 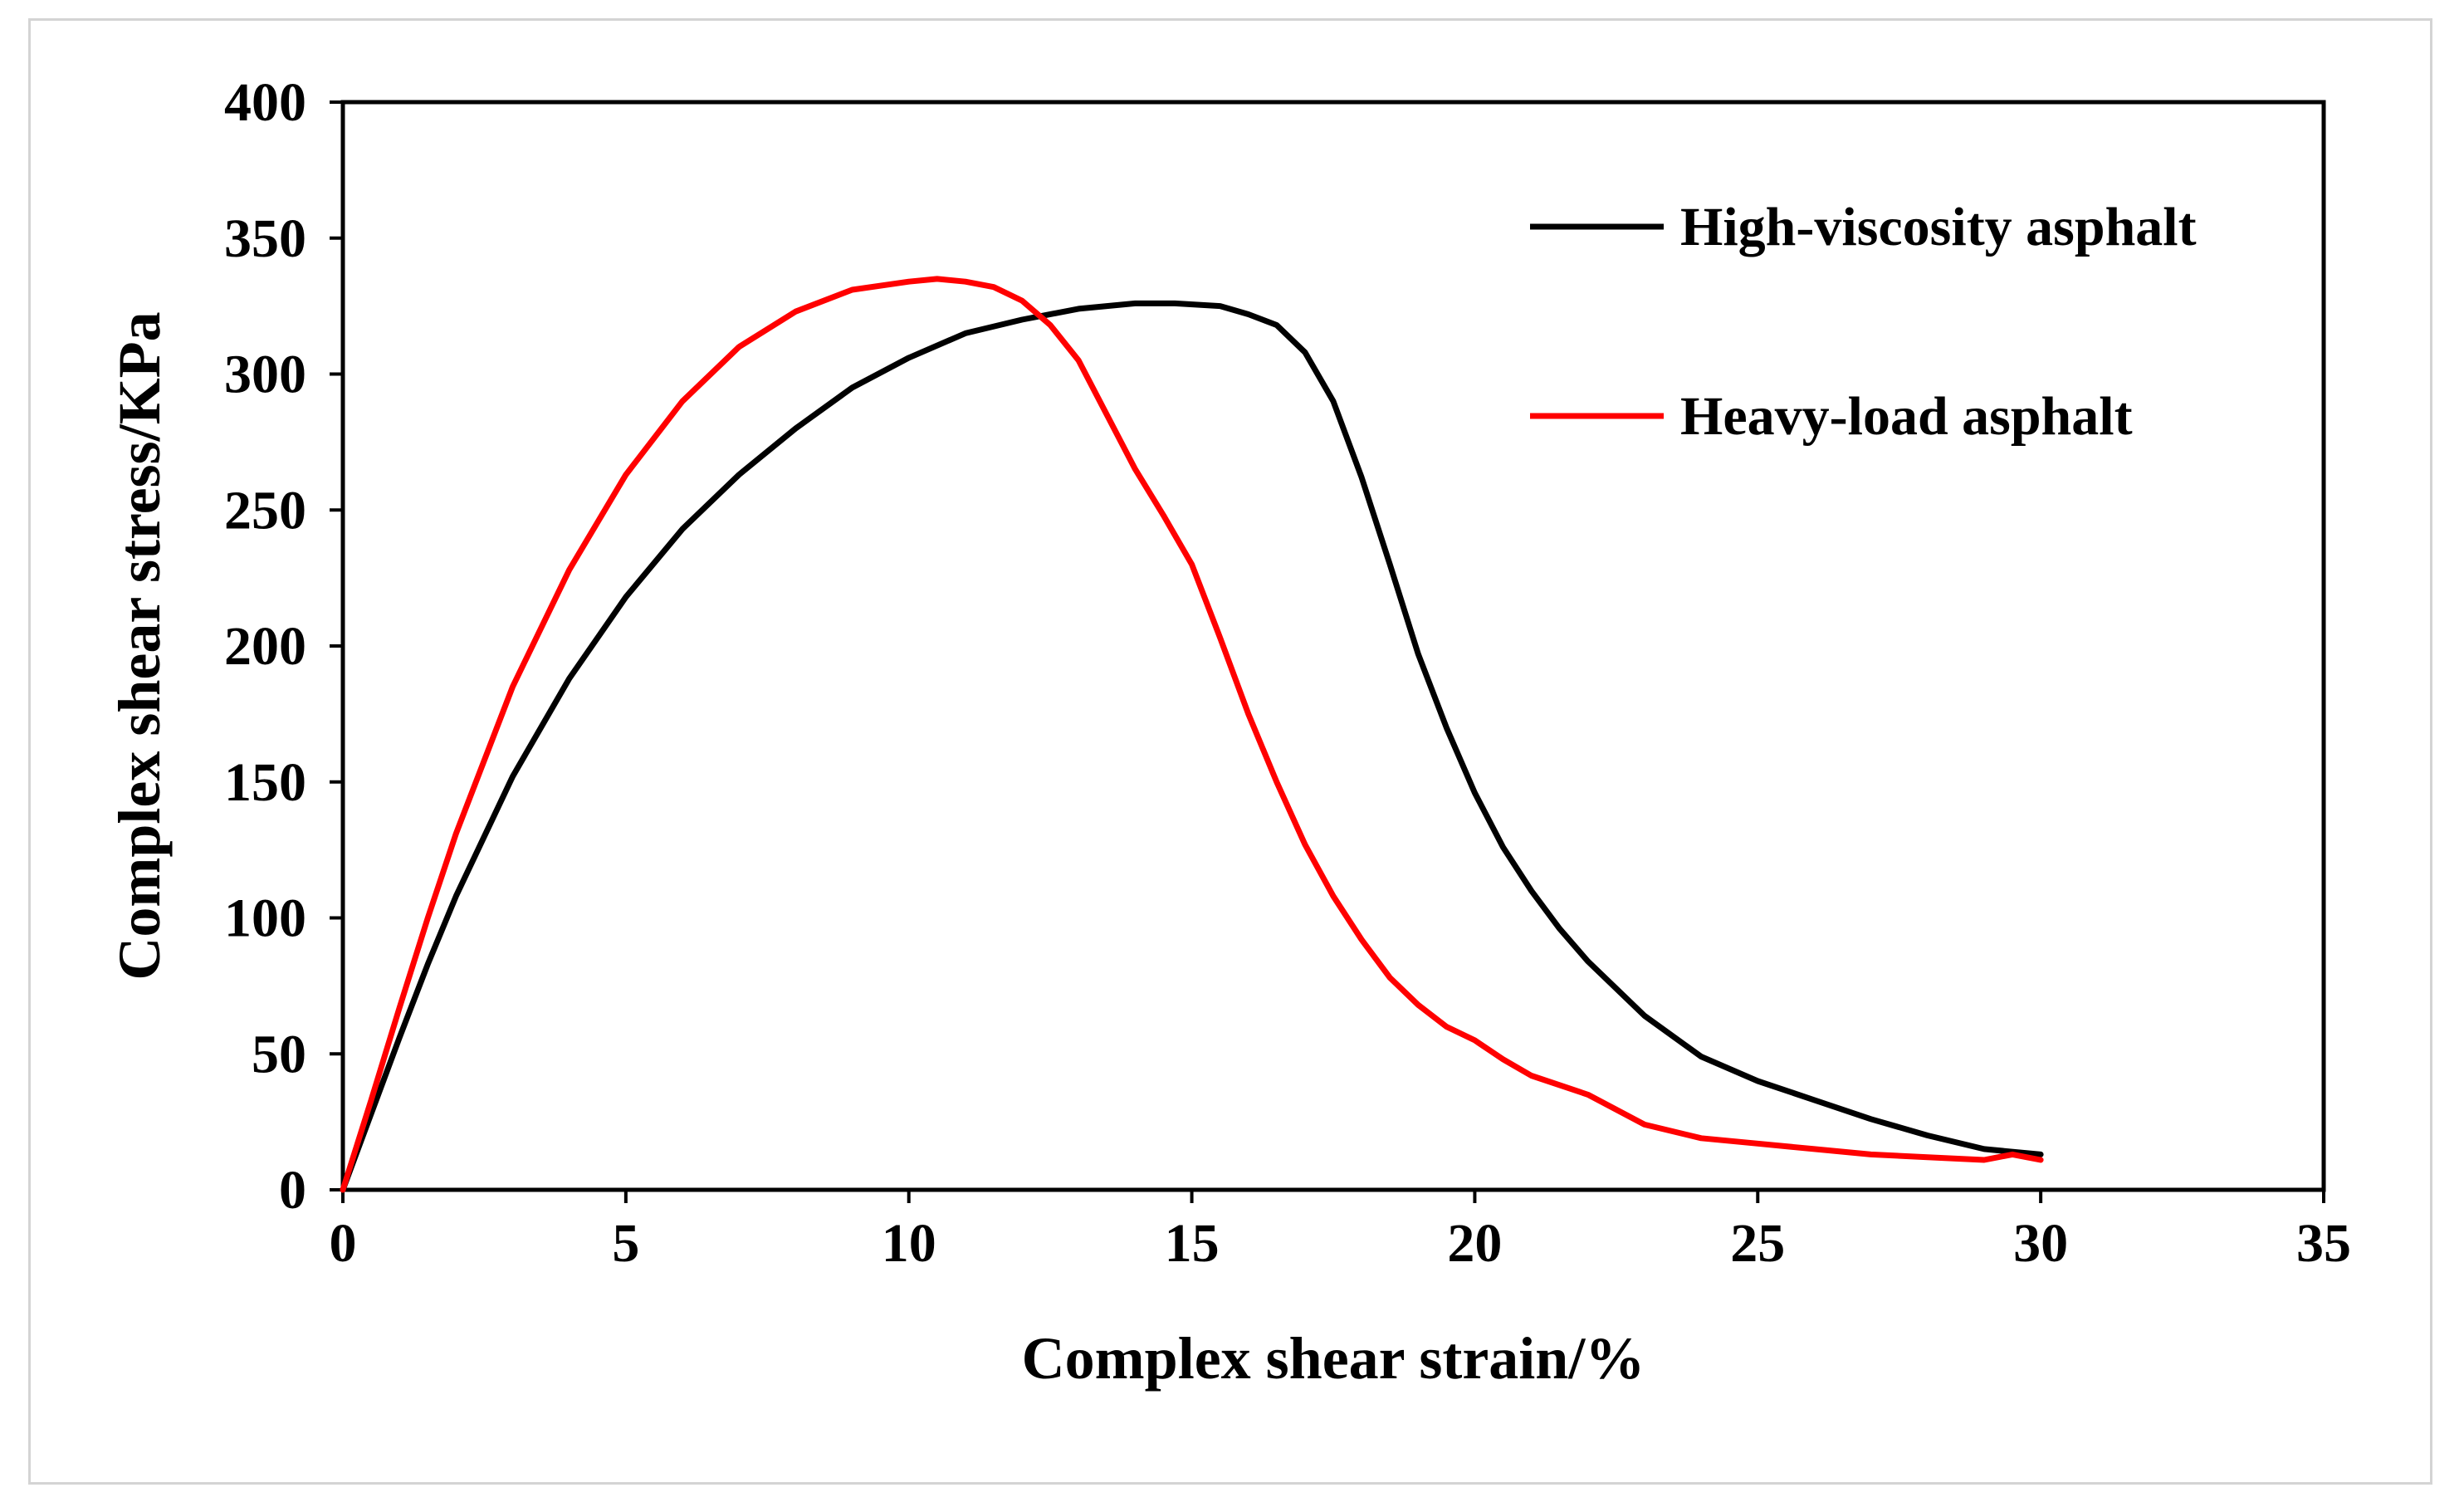 I want to click on x-tick-label: 0, so click(x=343, y=1243).